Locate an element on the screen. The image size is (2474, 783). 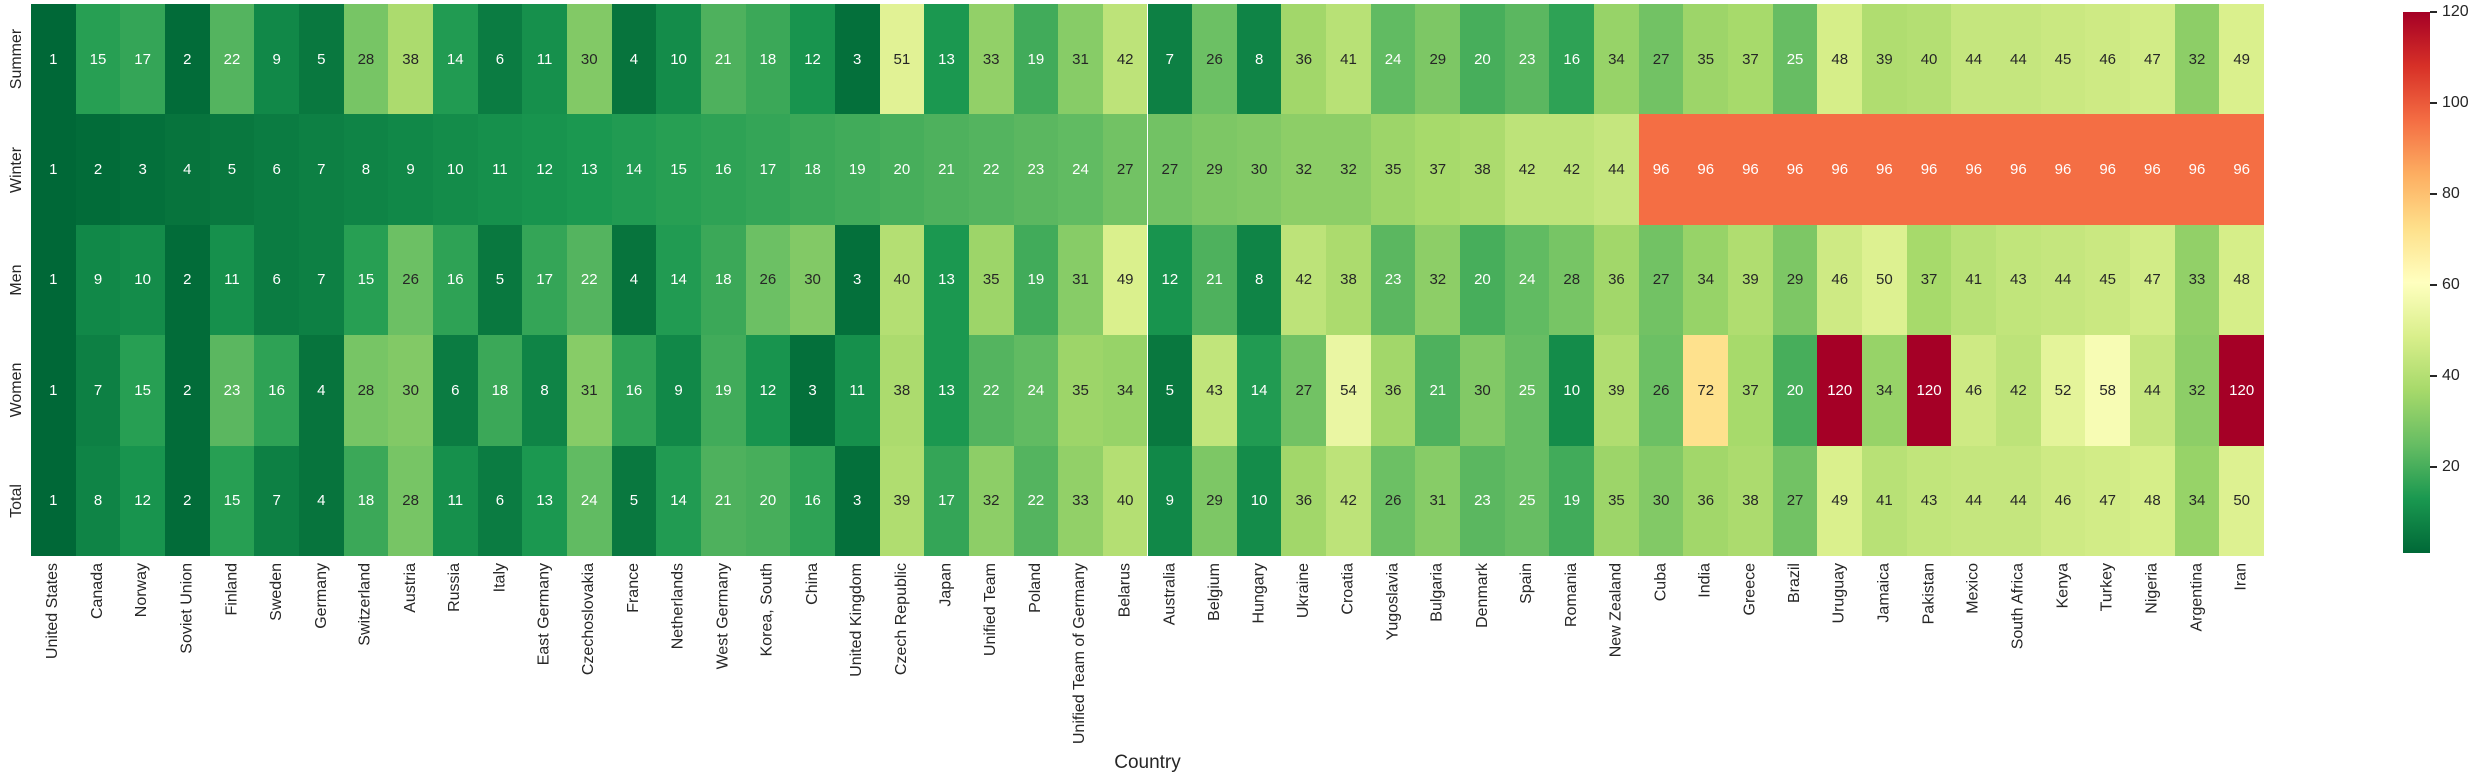
column-label: Bulgaria is located at coordinates (1437, 592).